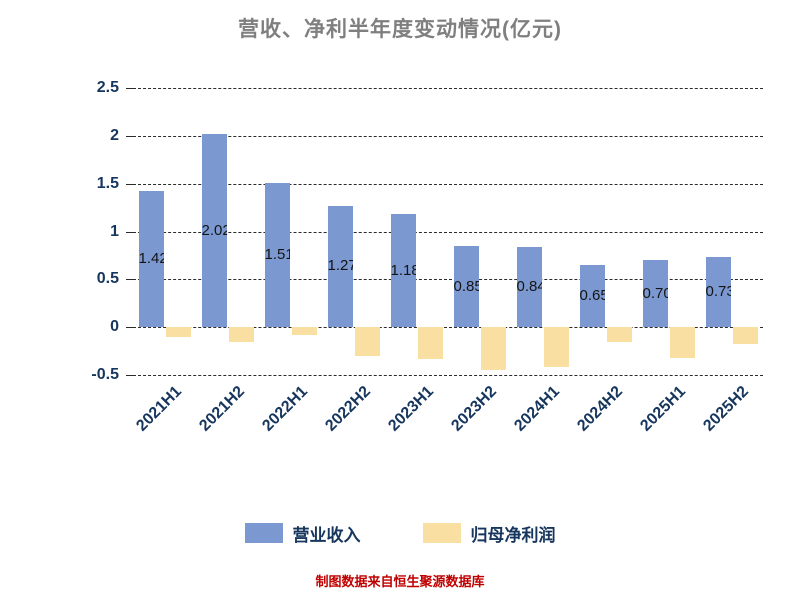 The image size is (800, 600). I want to click on bar-value-label: 1.18, so click(403, 270).